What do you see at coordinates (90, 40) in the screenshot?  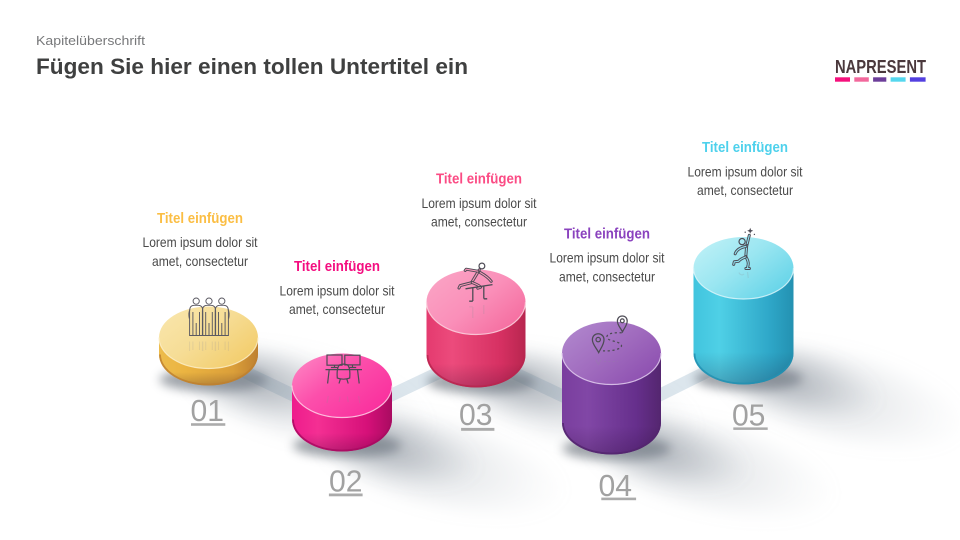 I see `svg-text: Kapitelüberschrift` at bounding box center [90, 40].